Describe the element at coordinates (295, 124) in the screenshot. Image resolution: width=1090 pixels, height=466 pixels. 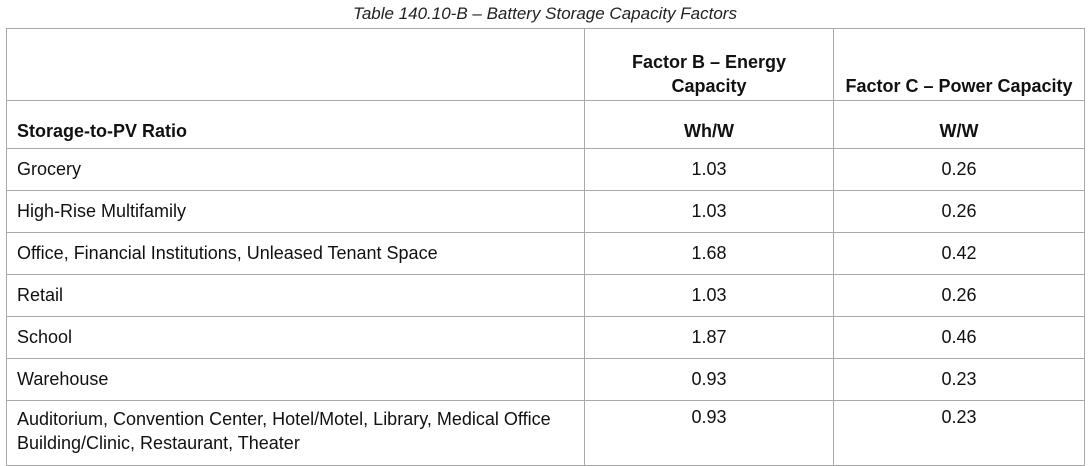
I see `header-ratio-label: Storage-to-PV Ratio` at that location.